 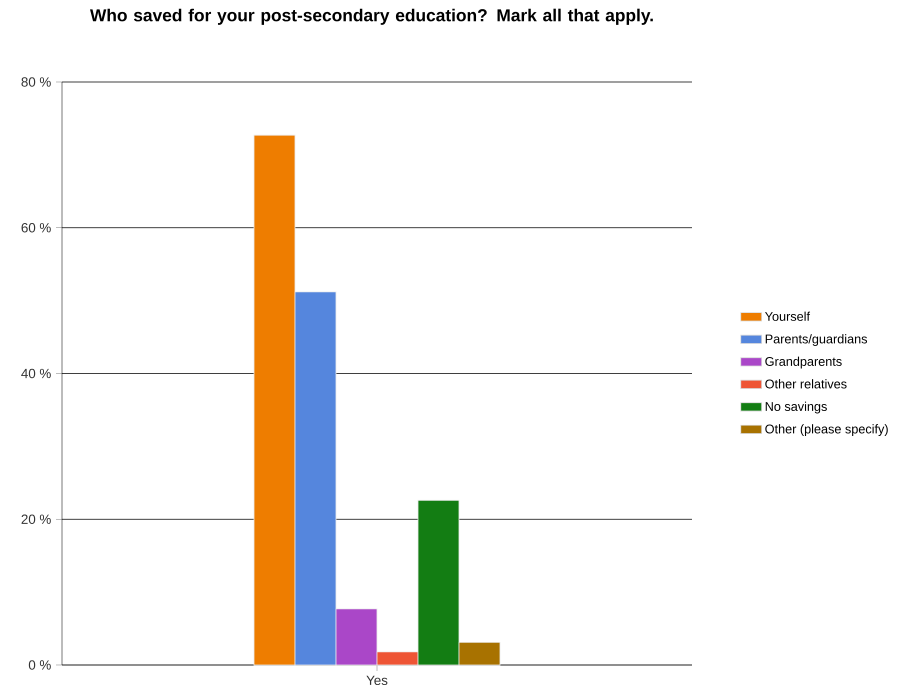 What do you see at coordinates (36, 519) in the screenshot?
I see `y-tick-label: 20 %` at bounding box center [36, 519].